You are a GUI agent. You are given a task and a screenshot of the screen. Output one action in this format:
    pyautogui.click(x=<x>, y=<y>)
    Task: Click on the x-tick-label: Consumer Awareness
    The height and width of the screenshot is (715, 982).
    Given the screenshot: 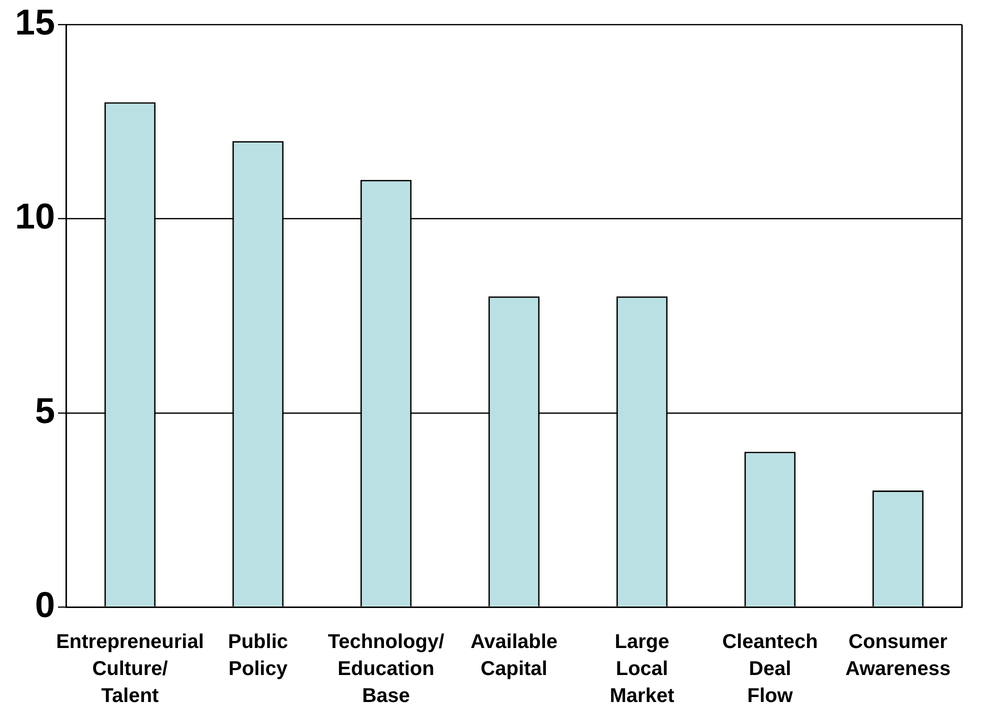 What is the action you would take?
    pyautogui.click(x=898, y=655)
    